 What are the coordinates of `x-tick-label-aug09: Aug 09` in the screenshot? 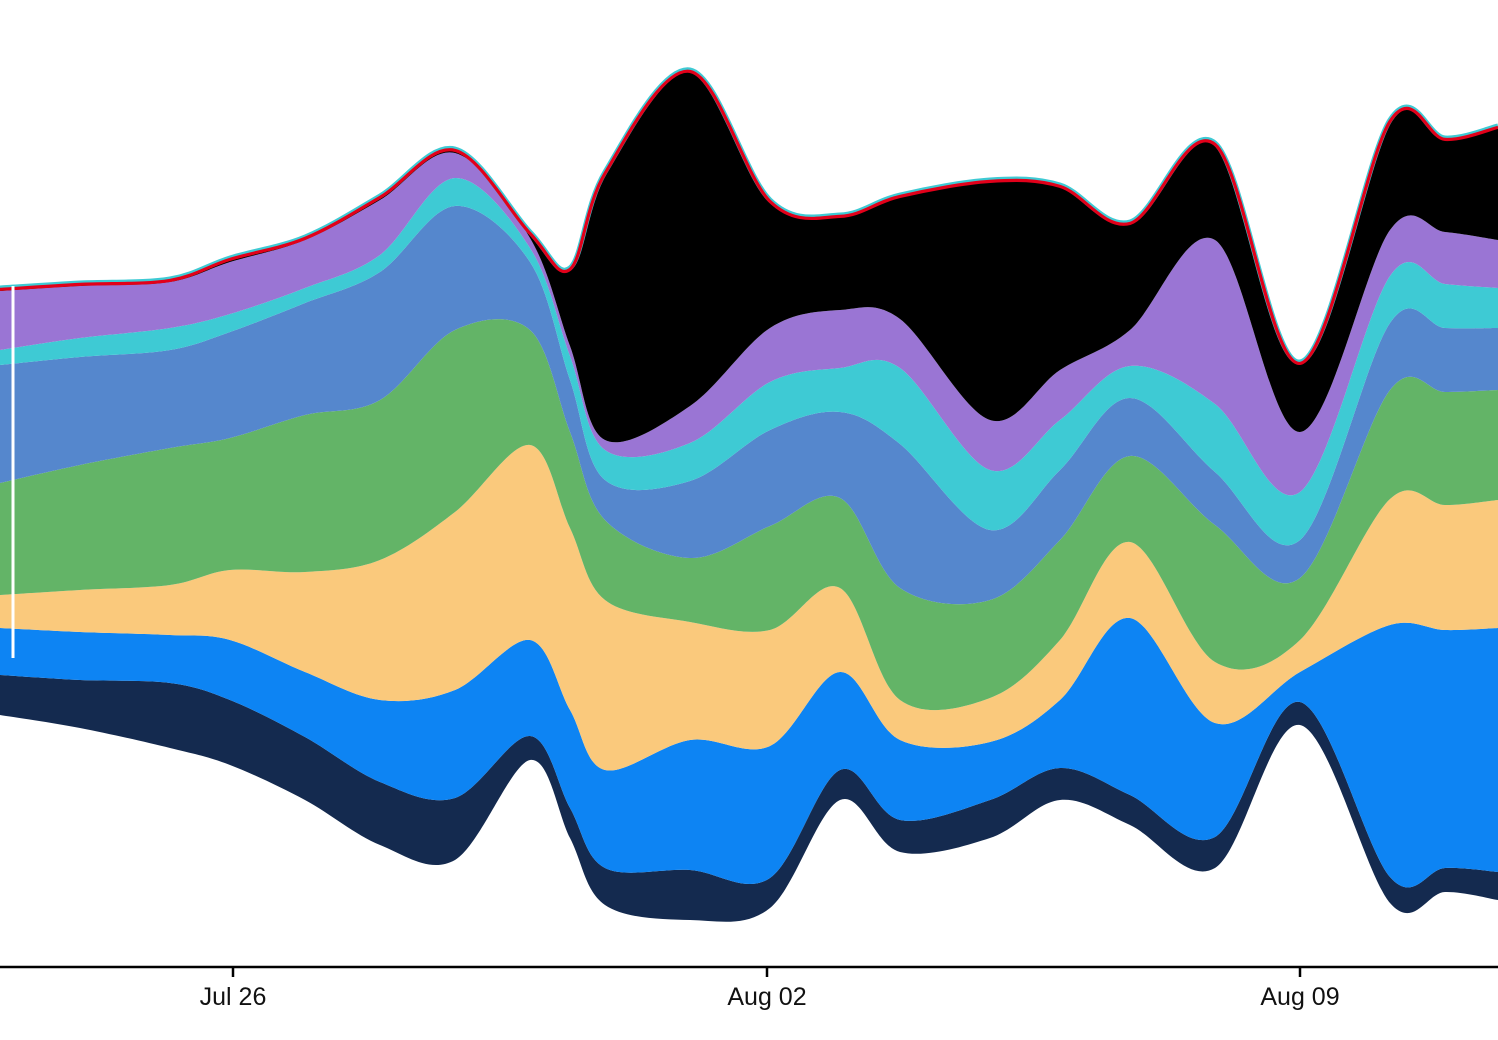 It's located at (1300, 997).